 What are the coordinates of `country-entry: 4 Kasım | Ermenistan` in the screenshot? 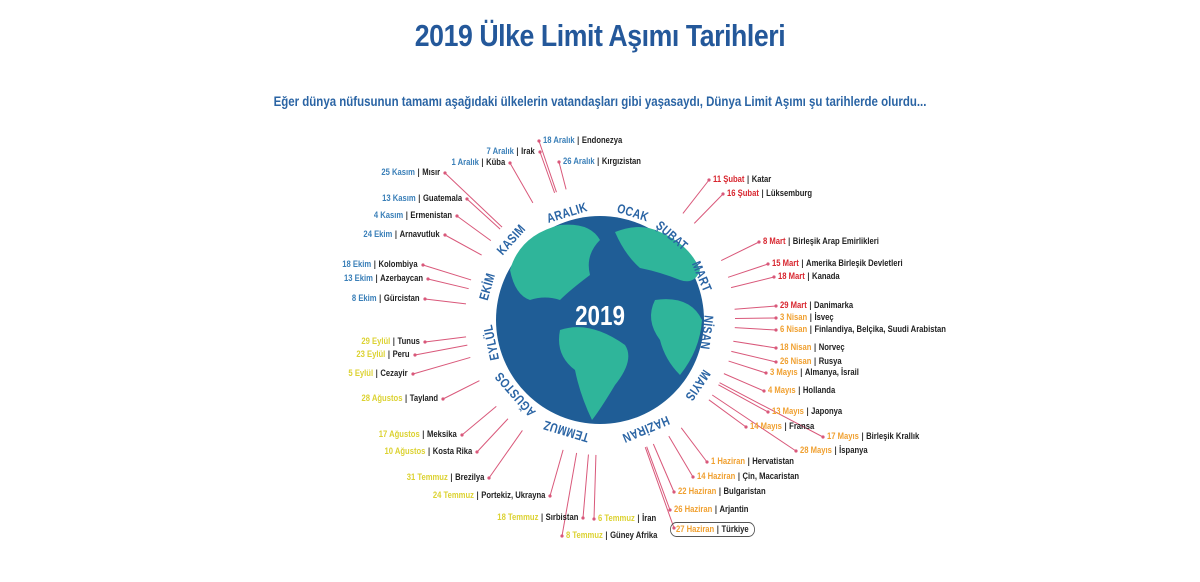 It's located at (413, 215).